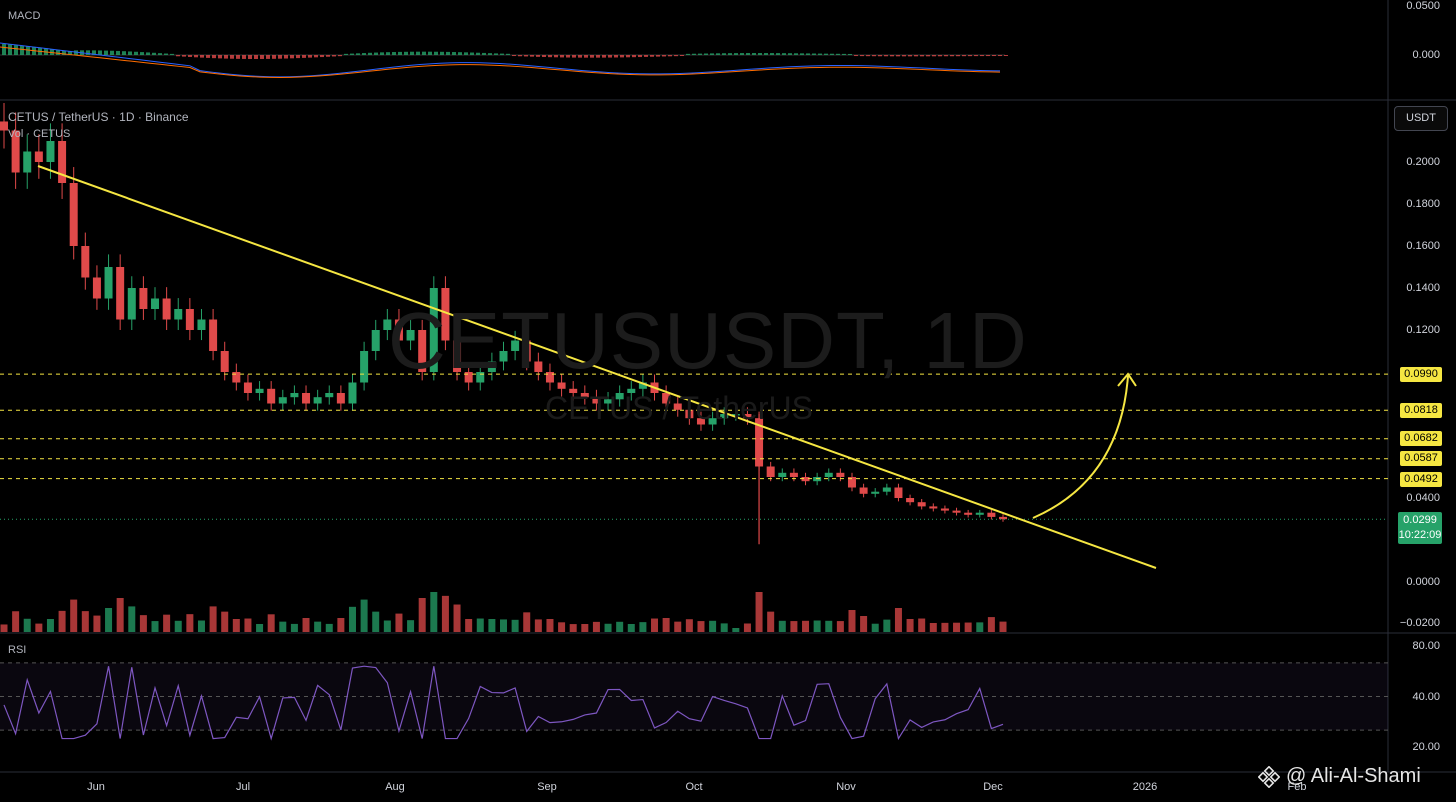 The image size is (1456, 802). Describe the element at coordinates (243, 787) in the screenshot. I see `time-tick-jul: Jul` at that location.